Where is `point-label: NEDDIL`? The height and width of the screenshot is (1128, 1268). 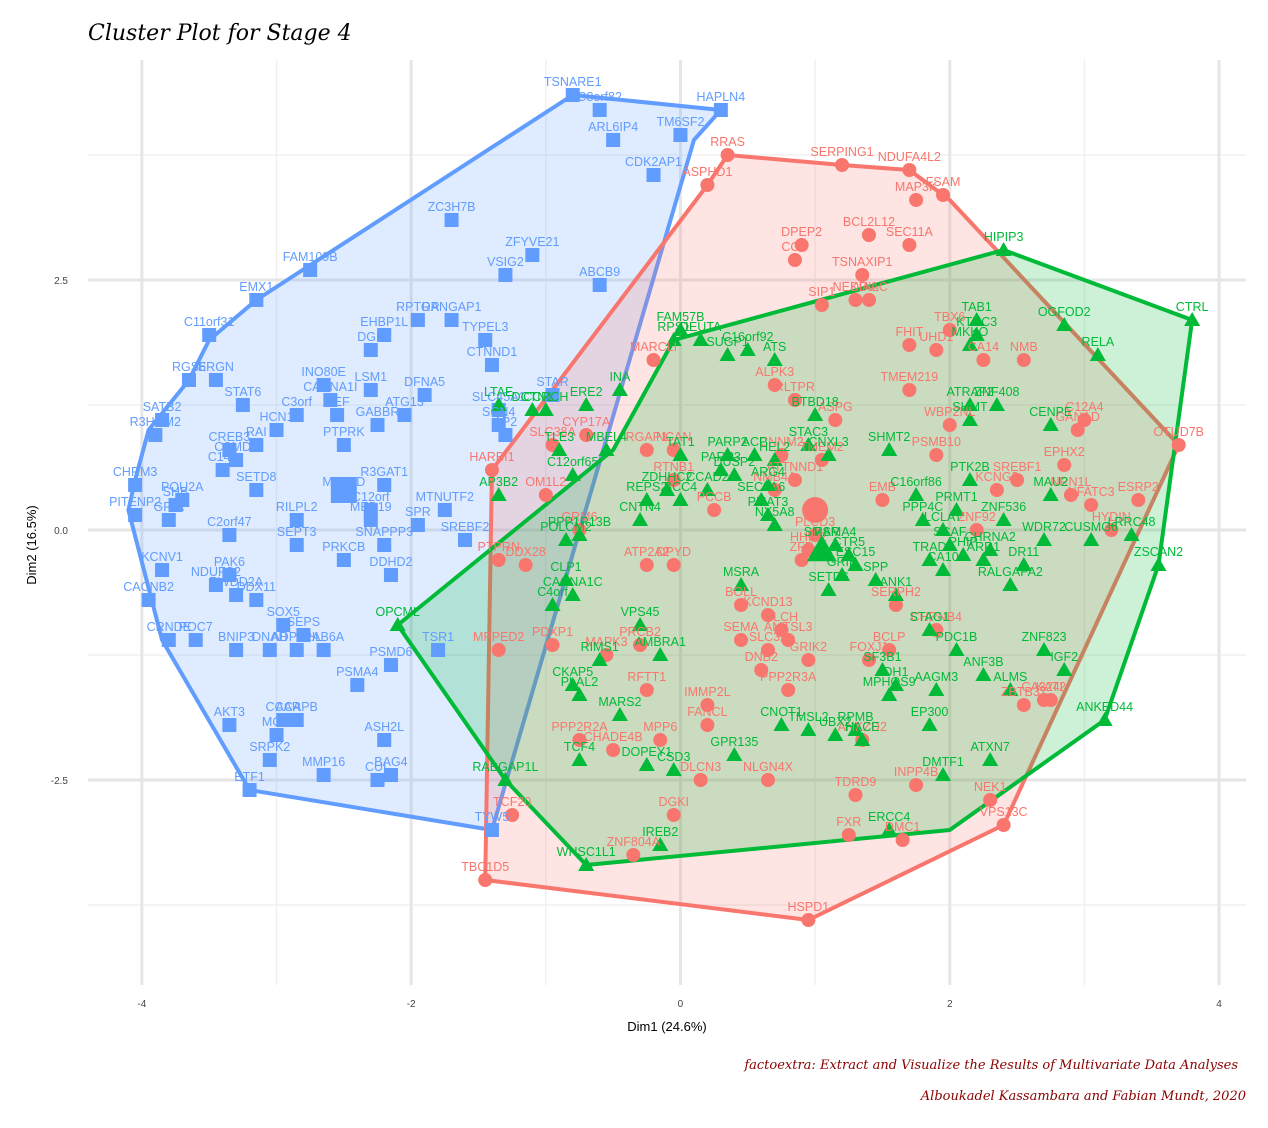
point-label: NEDDIL is located at coordinates (856, 287).